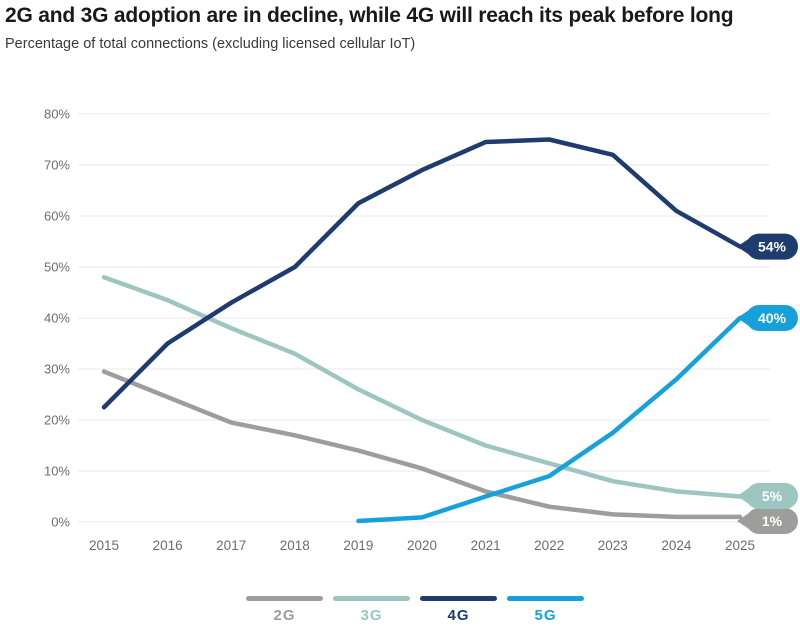 Image resolution: width=800 pixels, height=634 pixels. What do you see at coordinates (743, 318) in the screenshot?
I see `end-label-tip-5g` at bounding box center [743, 318].